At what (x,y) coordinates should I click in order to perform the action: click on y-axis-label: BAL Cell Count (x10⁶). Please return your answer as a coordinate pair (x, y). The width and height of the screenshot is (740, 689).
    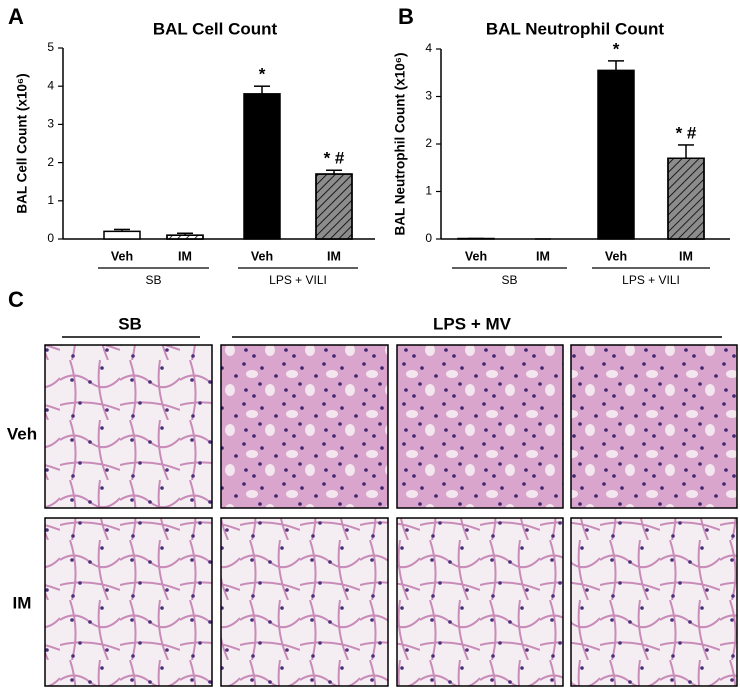
    Looking at the image, I should click on (22, 143).